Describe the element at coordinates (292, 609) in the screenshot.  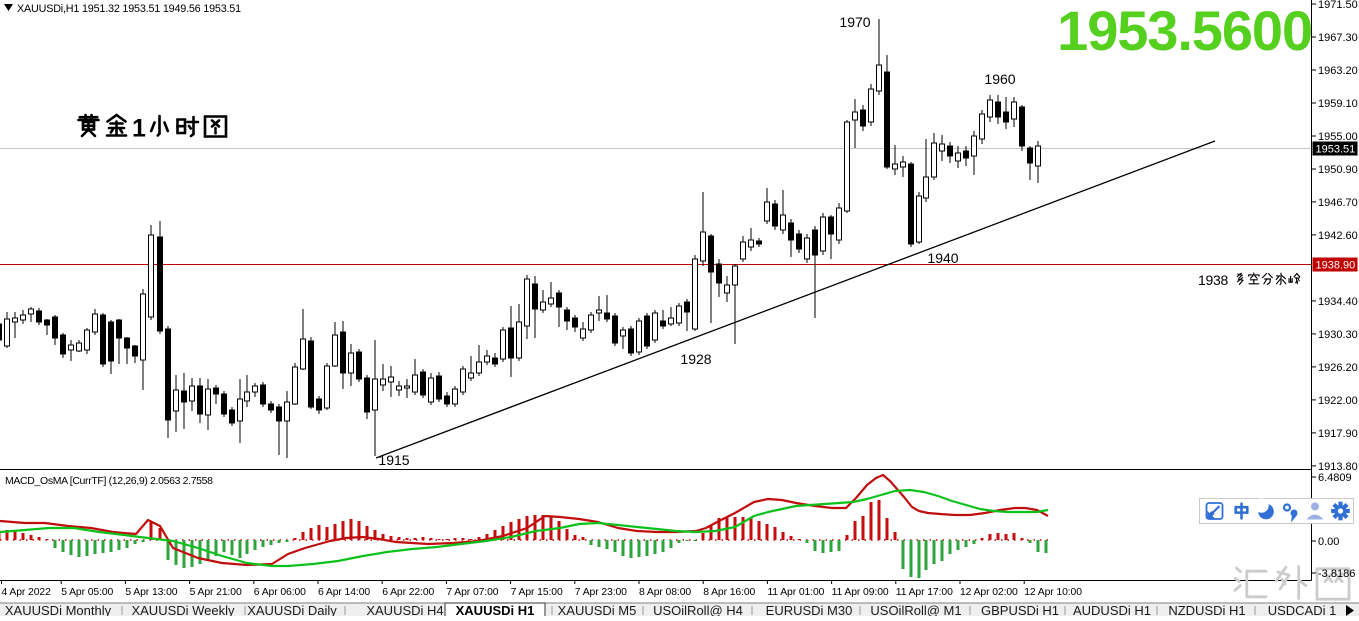
I see `svg-text: XAUUSDi Daily` at that location.